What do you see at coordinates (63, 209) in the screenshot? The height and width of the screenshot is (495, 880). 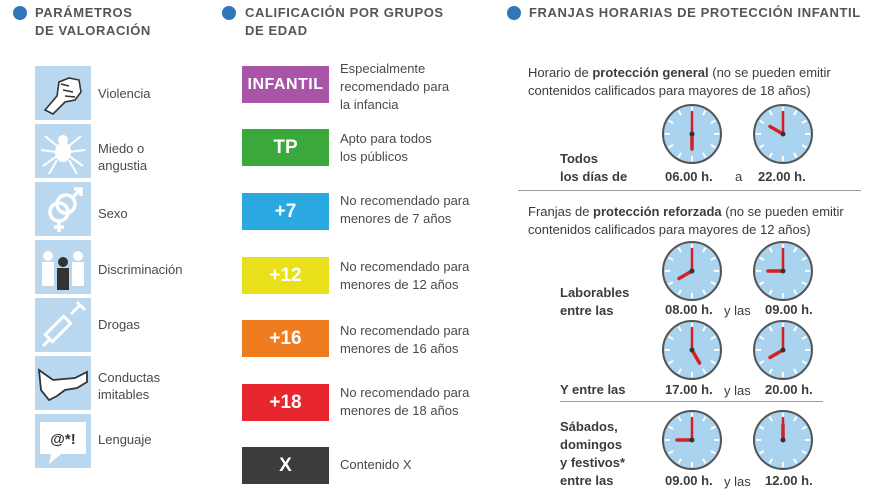 I see `gender-icon` at bounding box center [63, 209].